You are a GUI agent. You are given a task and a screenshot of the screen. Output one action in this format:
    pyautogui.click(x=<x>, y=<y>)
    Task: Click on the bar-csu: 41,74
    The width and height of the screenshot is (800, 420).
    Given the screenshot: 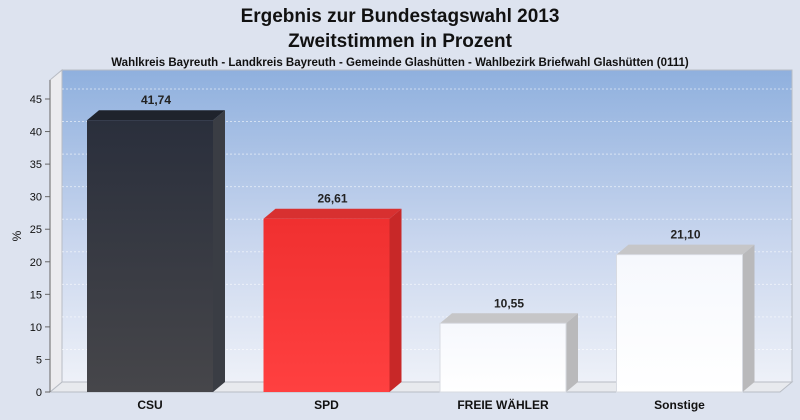 What is the action you would take?
    pyautogui.click(x=156, y=242)
    